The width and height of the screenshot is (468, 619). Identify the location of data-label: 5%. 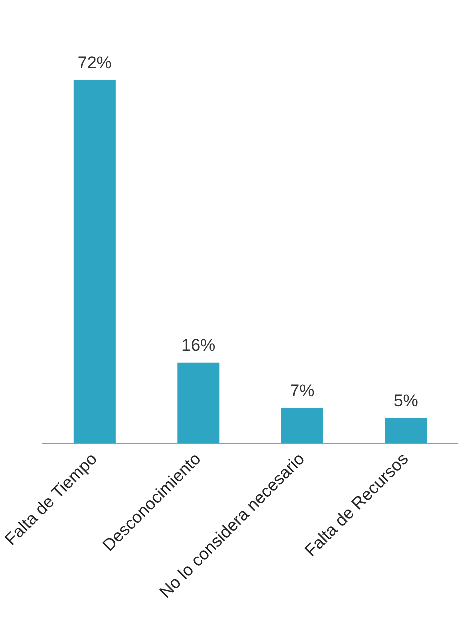
(406, 401).